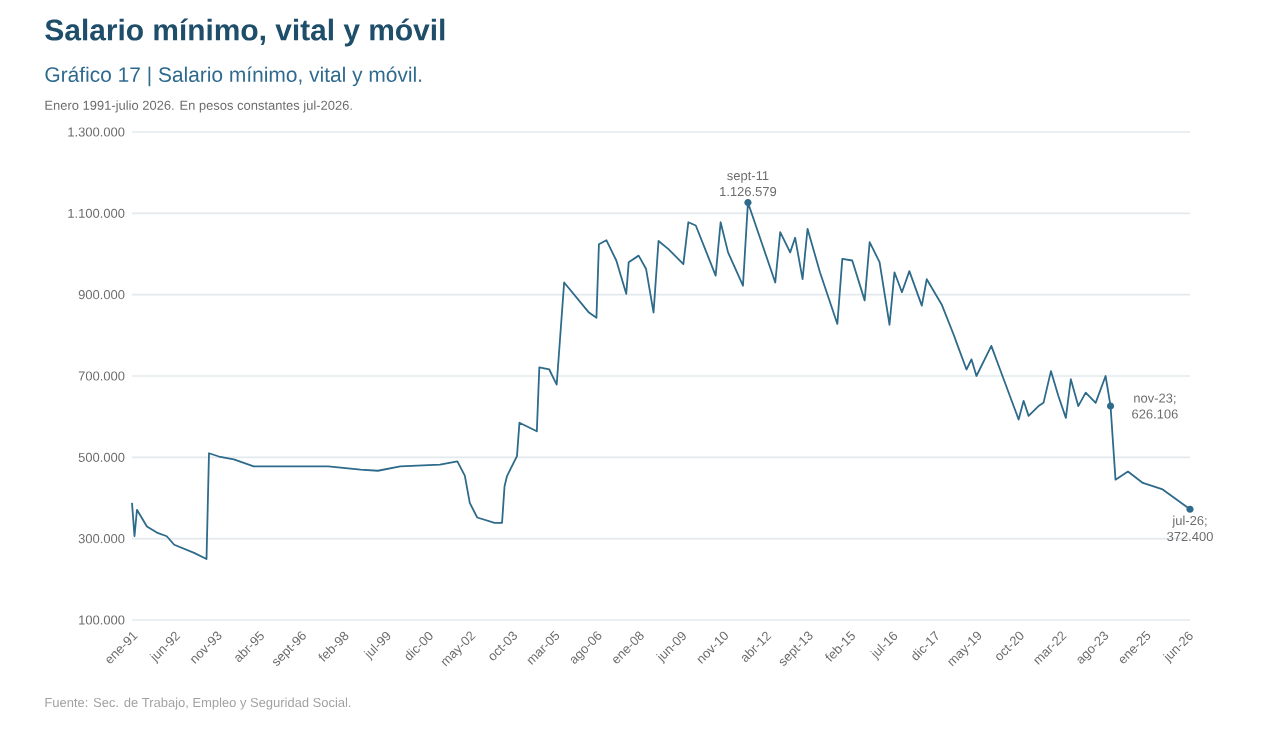 The image size is (1266, 738). I want to click on chart-subtitle: Gráfico 17 | Salario mínimo, vital y móvil., so click(233, 76).